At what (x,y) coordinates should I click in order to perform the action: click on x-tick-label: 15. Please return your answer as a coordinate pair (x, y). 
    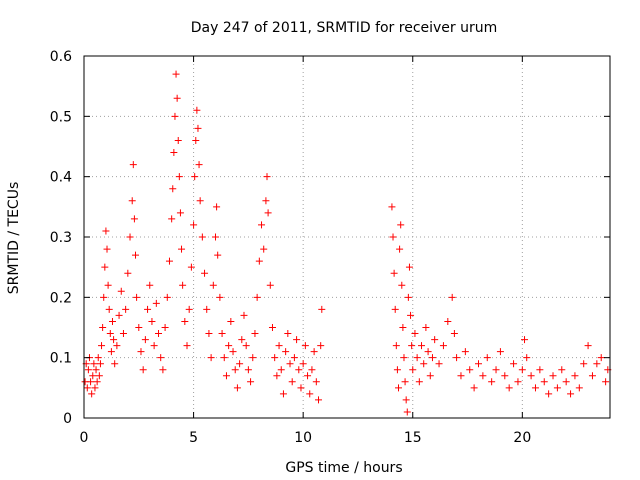
    Looking at the image, I should click on (413, 438).